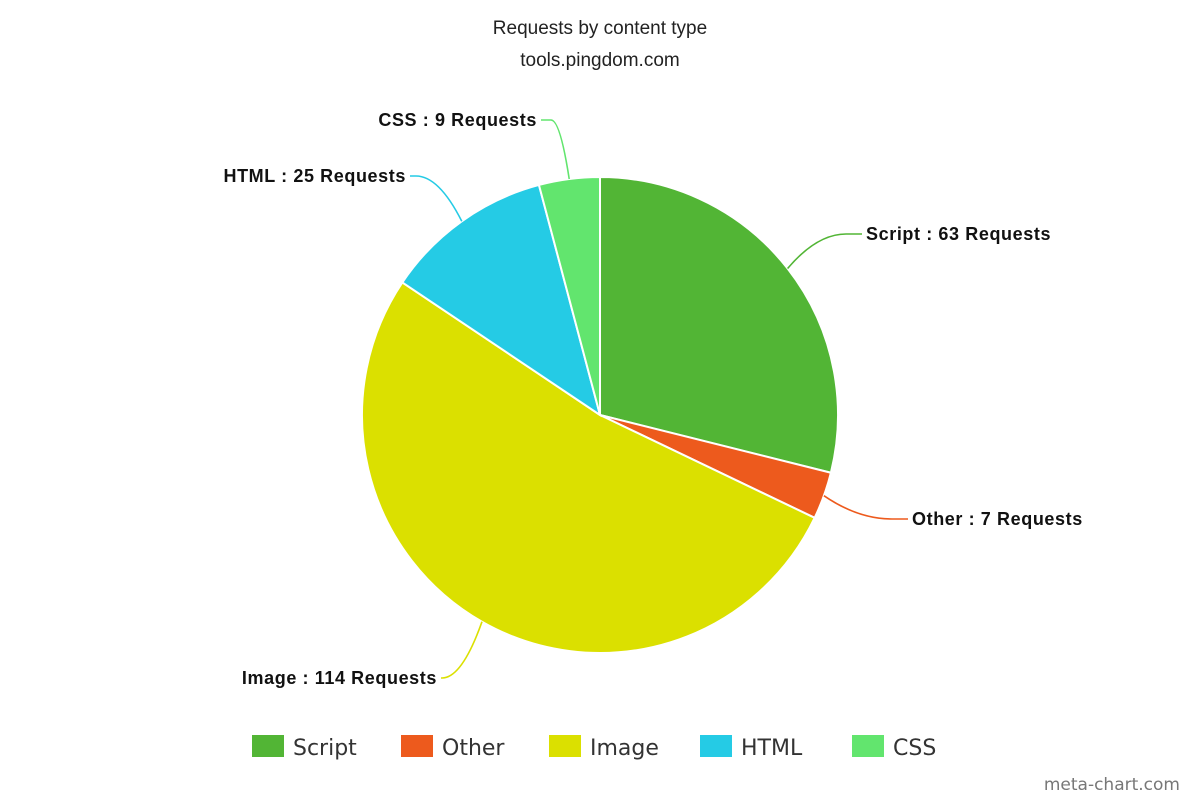  I want to click on legend-label-html: HTML, so click(772, 748).